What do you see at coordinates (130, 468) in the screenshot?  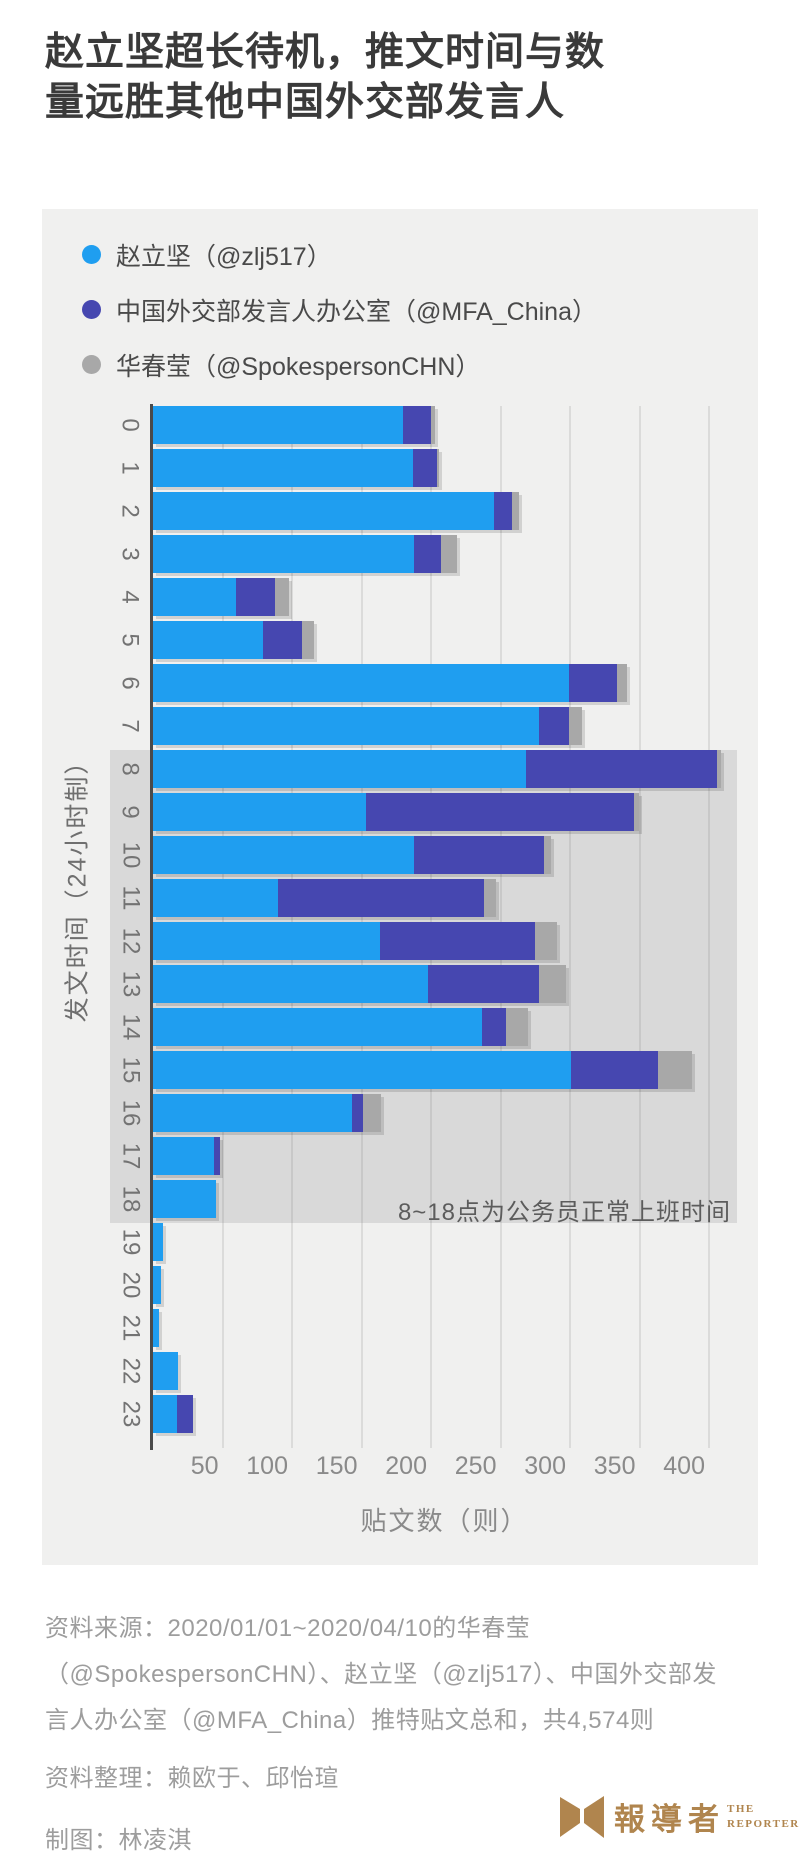 I see `hour-label: 1` at bounding box center [130, 468].